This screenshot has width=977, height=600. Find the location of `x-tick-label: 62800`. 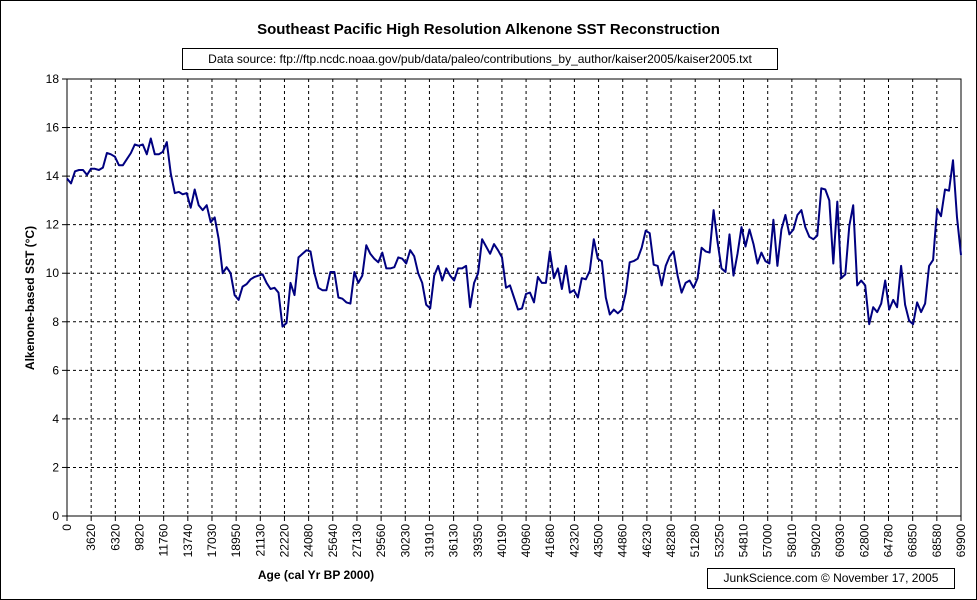

x-tick-label: 62800 is located at coordinates (864, 541).